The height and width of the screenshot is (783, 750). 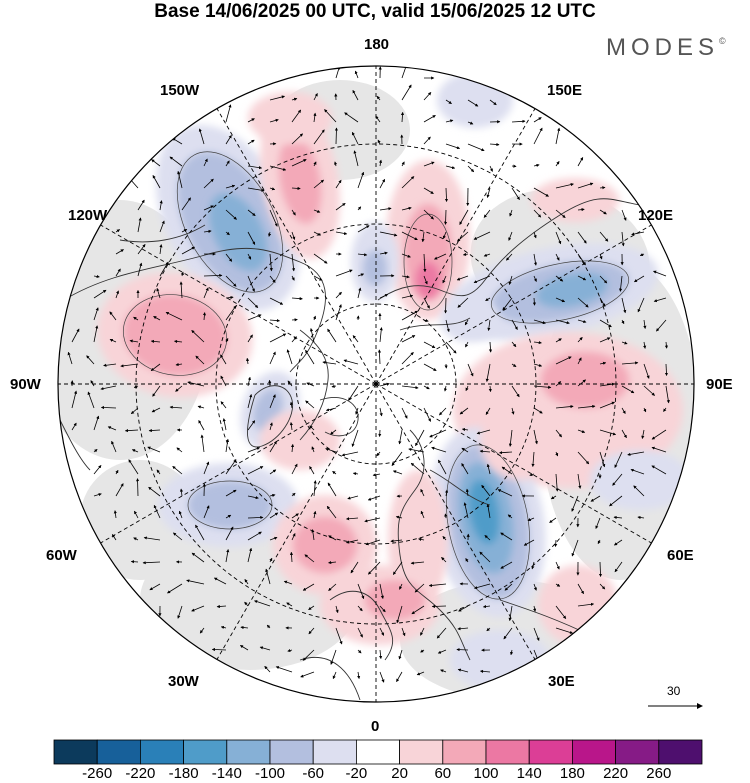 What do you see at coordinates (572, 773) in the screenshot?
I see `colorbar-tick-label: 180` at bounding box center [572, 773].